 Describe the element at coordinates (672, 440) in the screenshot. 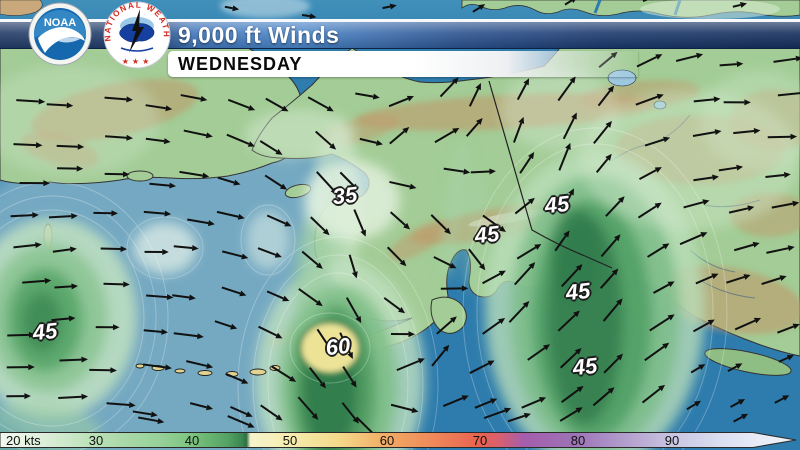

I see `legend-tick-label: 90` at that location.